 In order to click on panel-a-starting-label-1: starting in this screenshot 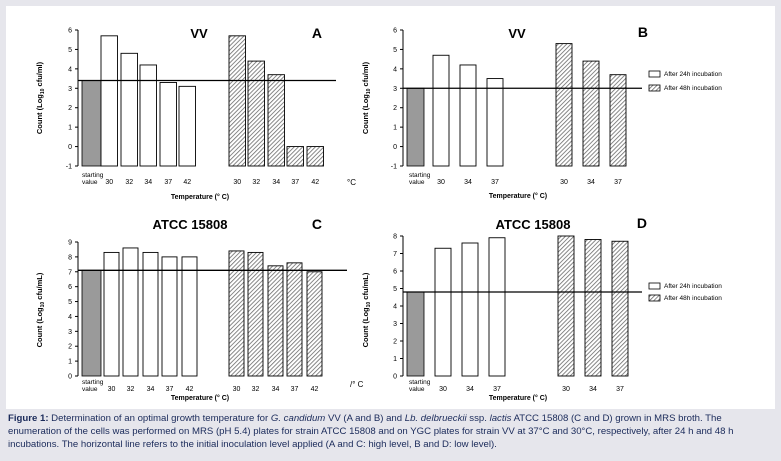, I will do `click(93, 175)`.